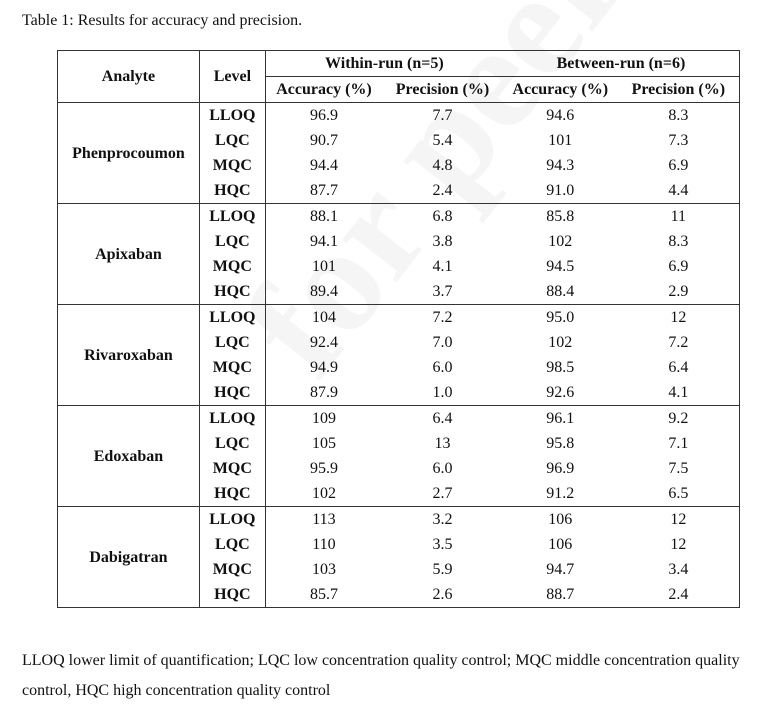 This screenshot has height=706, width=784. Describe the element at coordinates (678, 241) in the screenshot. I see `between-precision-cell: 8.3` at that location.